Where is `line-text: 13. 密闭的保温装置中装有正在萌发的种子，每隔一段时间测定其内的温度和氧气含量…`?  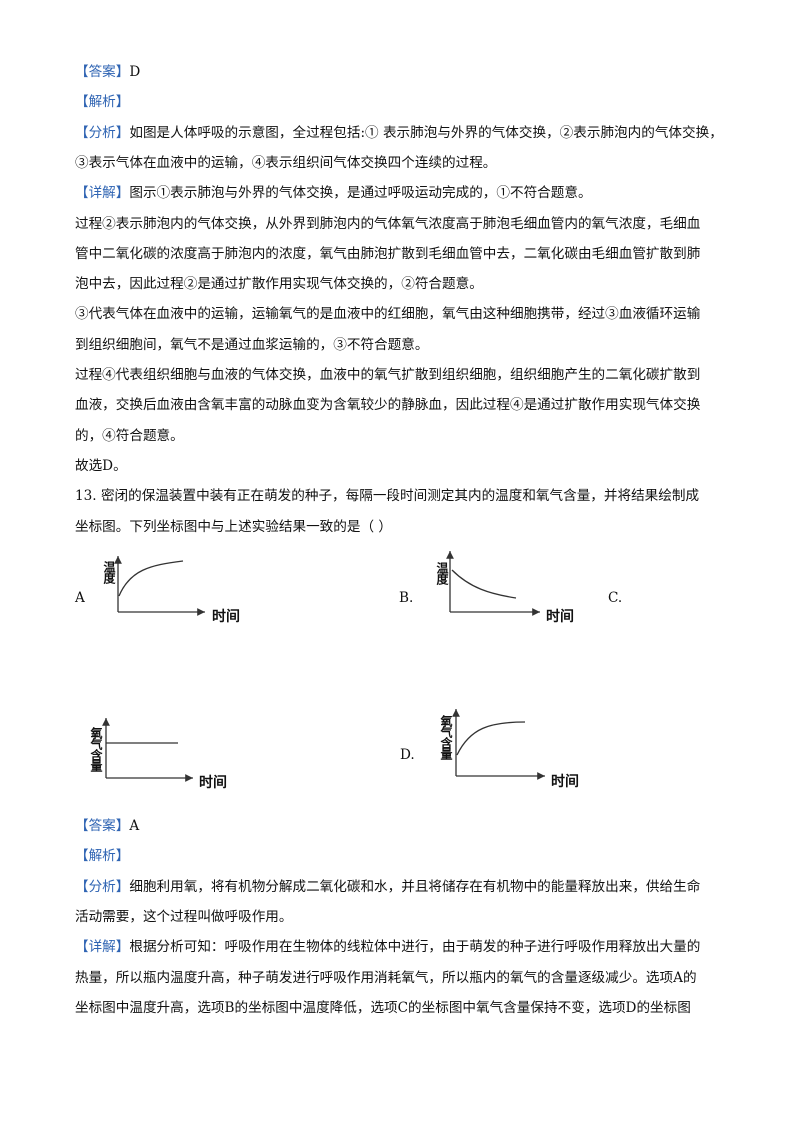
line-text: 13. 密闭的保温装置中装有正在萌发的种子，每隔一段时间测定其内的温度和氧气含量… is located at coordinates (387, 496).